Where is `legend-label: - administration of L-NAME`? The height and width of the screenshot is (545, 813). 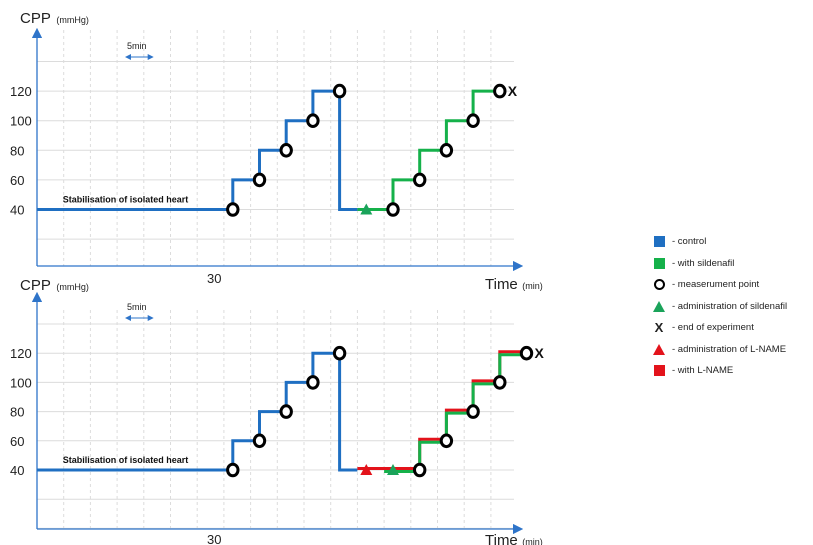 legend-label: - administration of L-NAME is located at coordinates (729, 349).